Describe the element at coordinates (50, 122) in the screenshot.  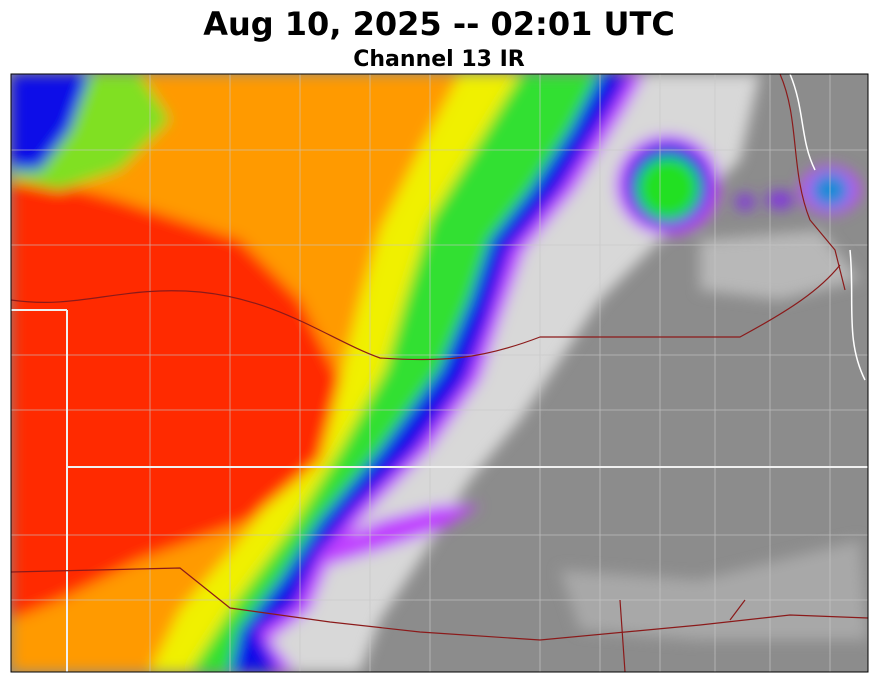
I see `cloud-blue` at that location.